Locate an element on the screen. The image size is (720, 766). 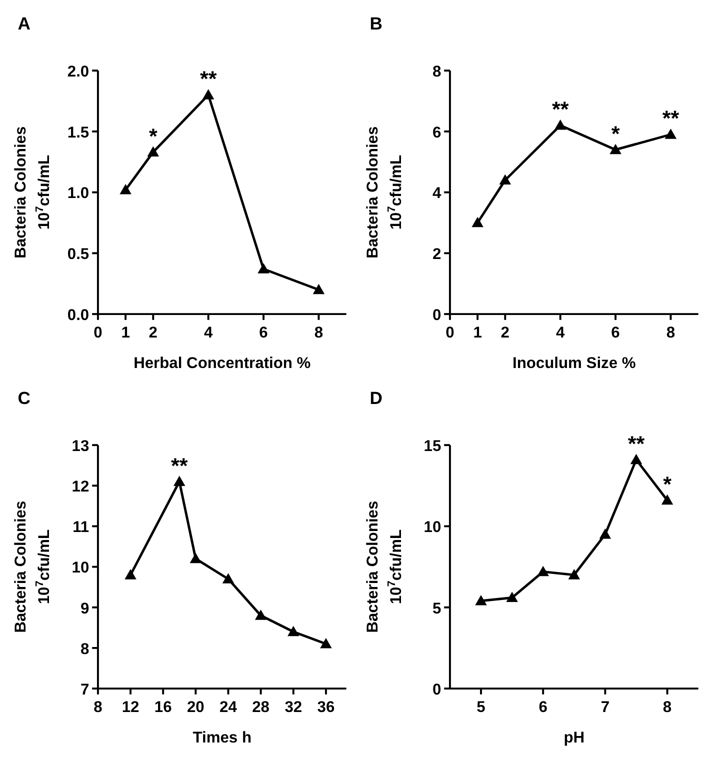
x-tick-label: 32 is located at coordinates (293, 707).